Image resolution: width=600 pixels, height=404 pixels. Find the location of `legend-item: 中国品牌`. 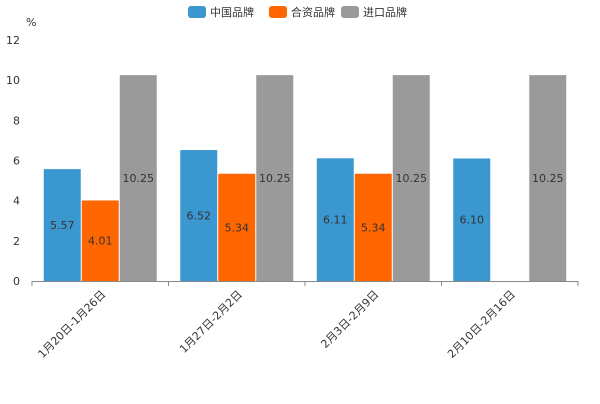

legend-item: 中国品牌 is located at coordinates (221, 12).